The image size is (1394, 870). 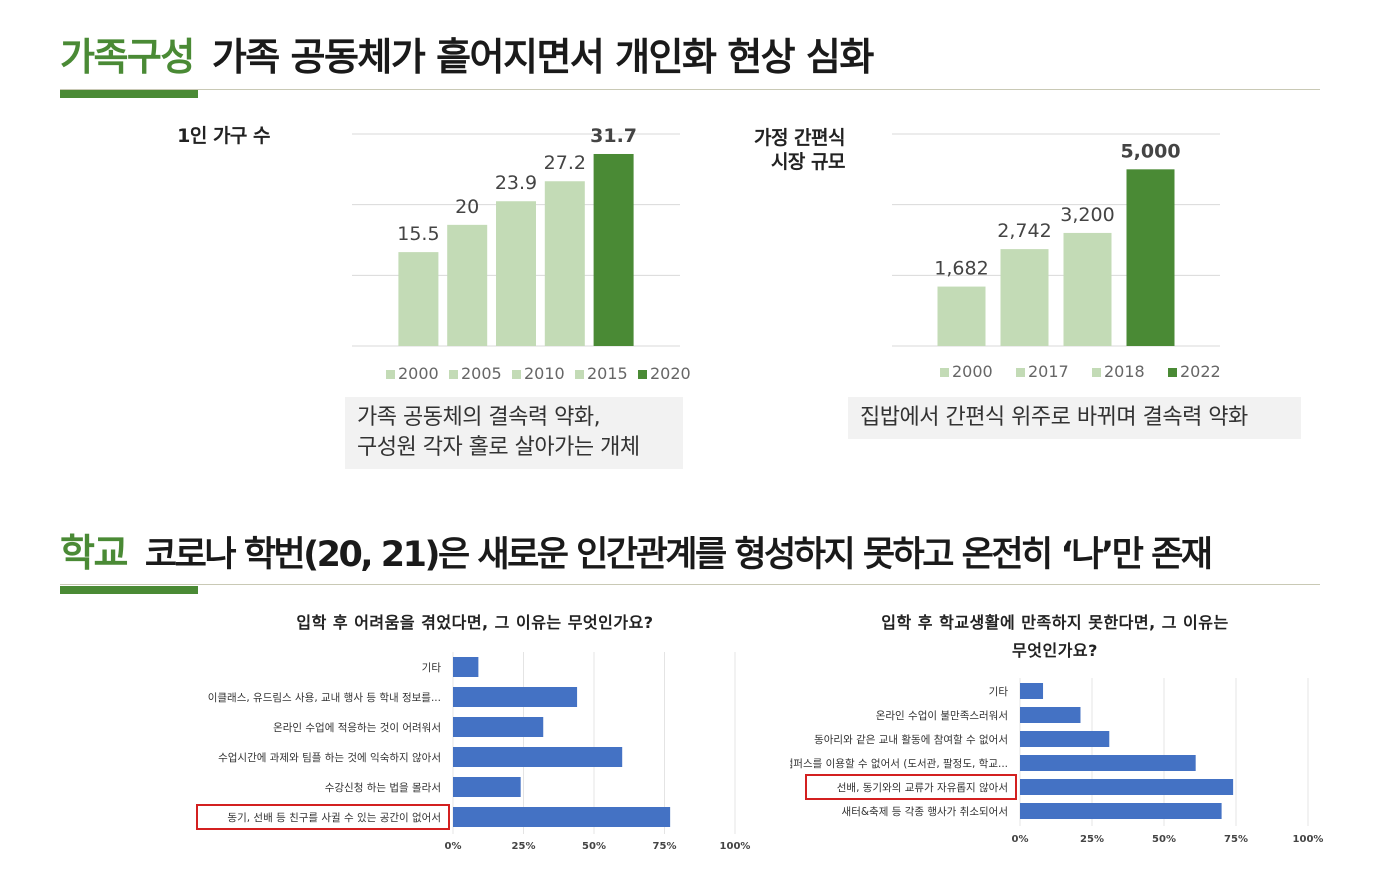 What do you see at coordinates (383, 787) in the screenshot?
I see `category-label: 수강신청 하는 법을 몰라서` at bounding box center [383, 787].